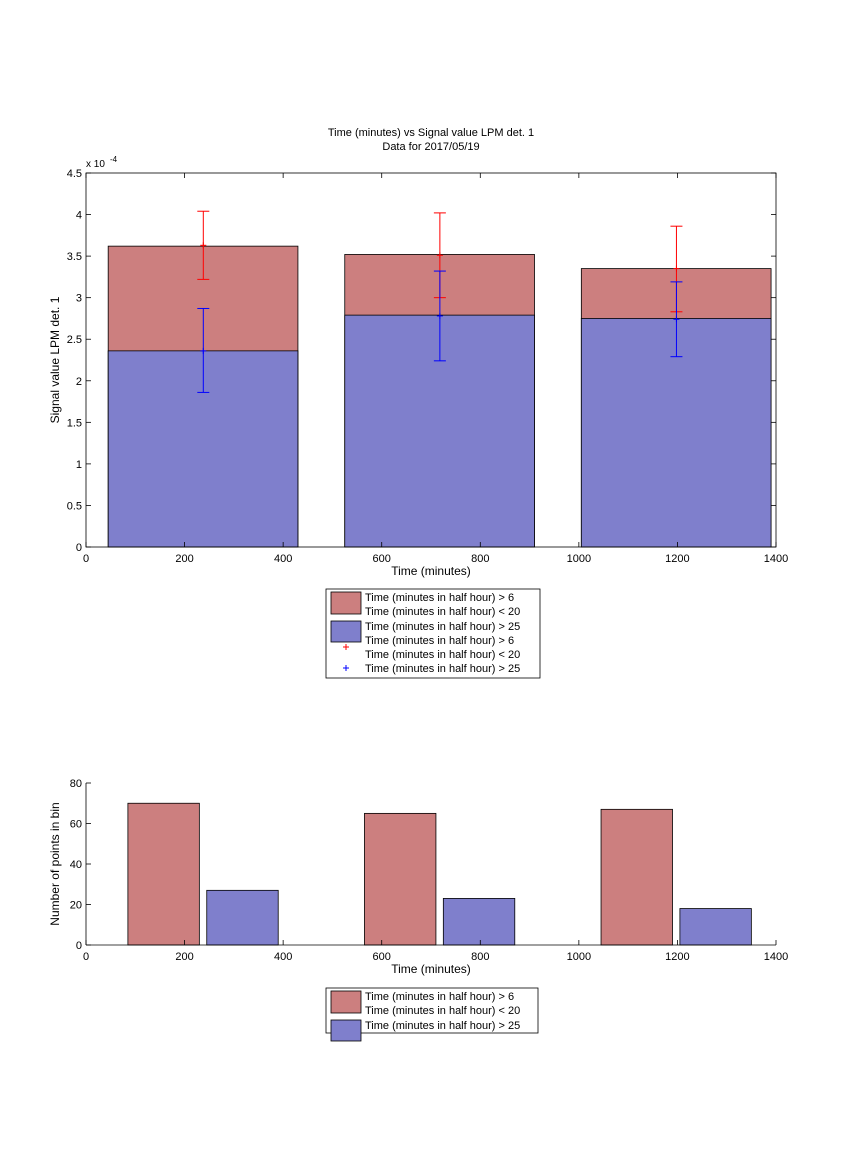 The image size is (864, 1152). I want to click on chart-subtitle: Data for 2017/05/19, so click(430, 147).